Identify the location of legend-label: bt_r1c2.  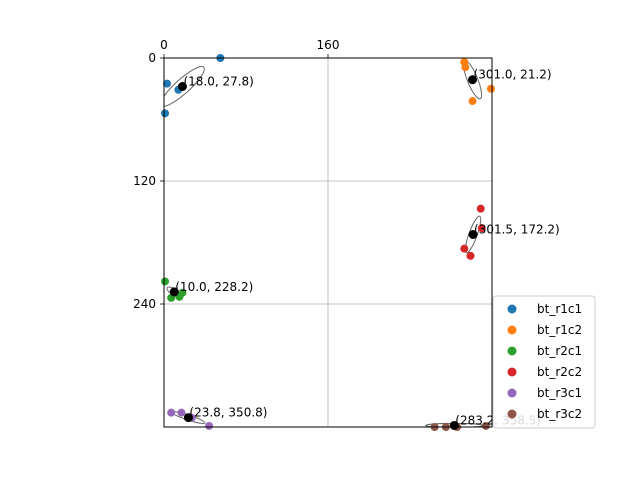
(559, 330).